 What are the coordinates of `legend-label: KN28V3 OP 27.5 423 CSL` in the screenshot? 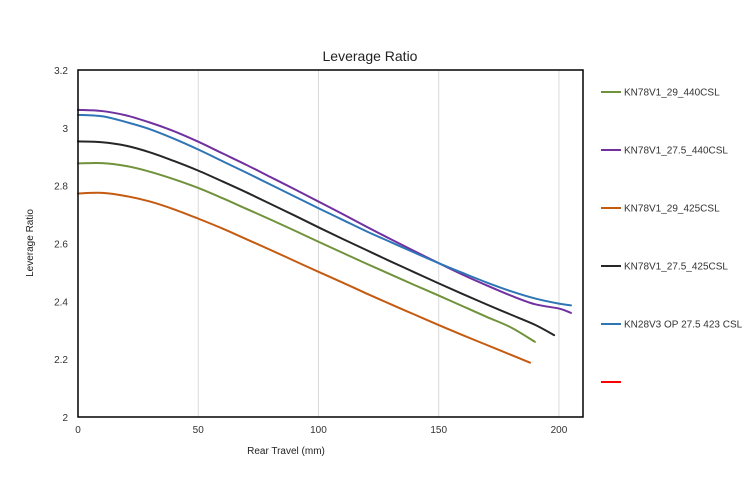 It's located at (683, 325).